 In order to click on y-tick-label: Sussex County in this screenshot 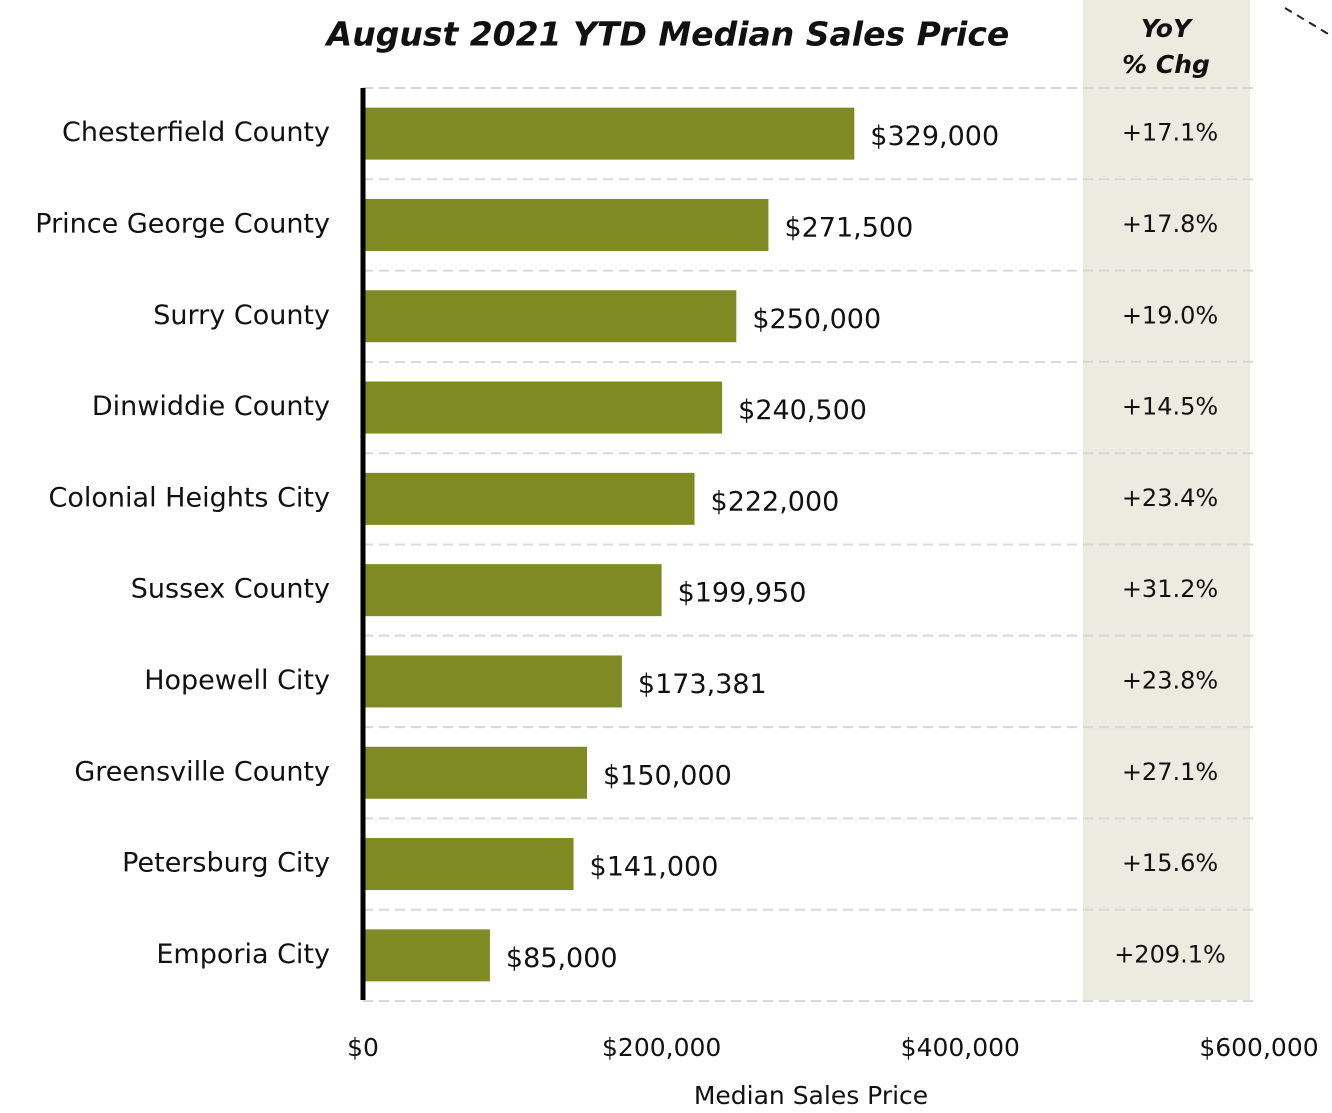, I will do `click(230, 589)`.